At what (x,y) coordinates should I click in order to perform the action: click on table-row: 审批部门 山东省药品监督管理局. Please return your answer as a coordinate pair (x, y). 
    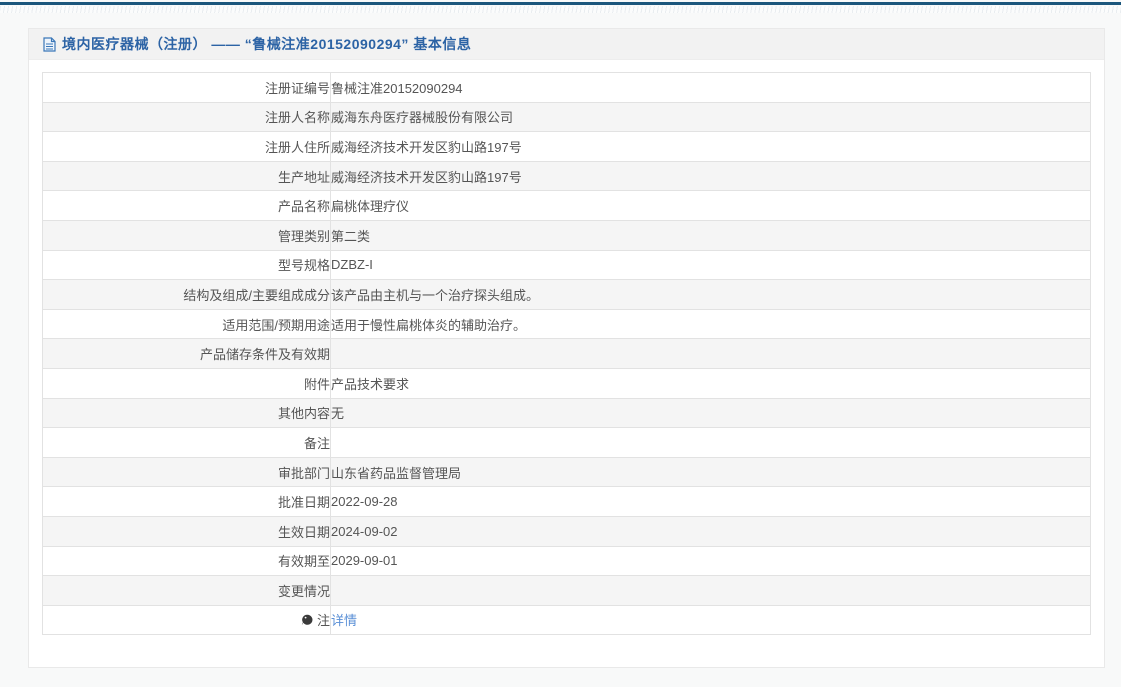
    Looking at the image, I should click on (566, 472).